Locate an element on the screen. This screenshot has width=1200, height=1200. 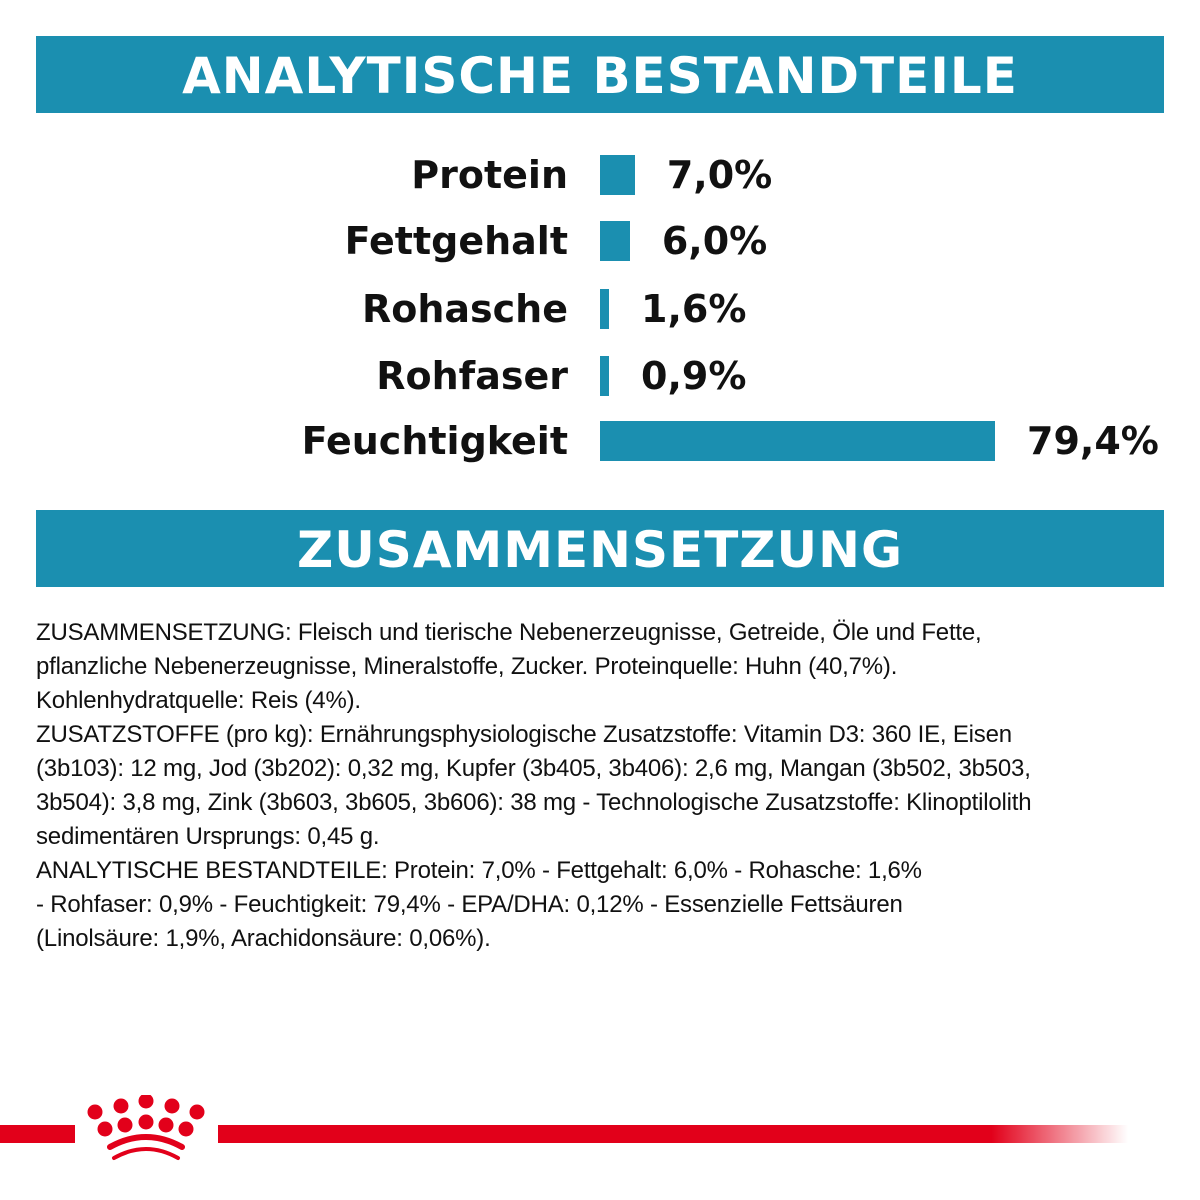
bar-label-fettgehalt: Fettgehalt is located at coordinates (456, 241).